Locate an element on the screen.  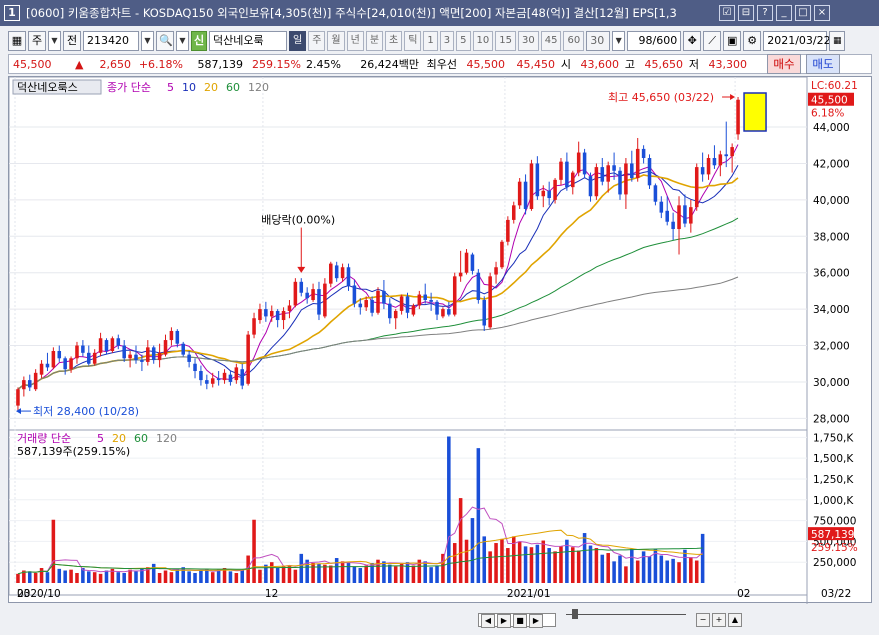
interval-3: 3 is located at coordinates (447, 41).